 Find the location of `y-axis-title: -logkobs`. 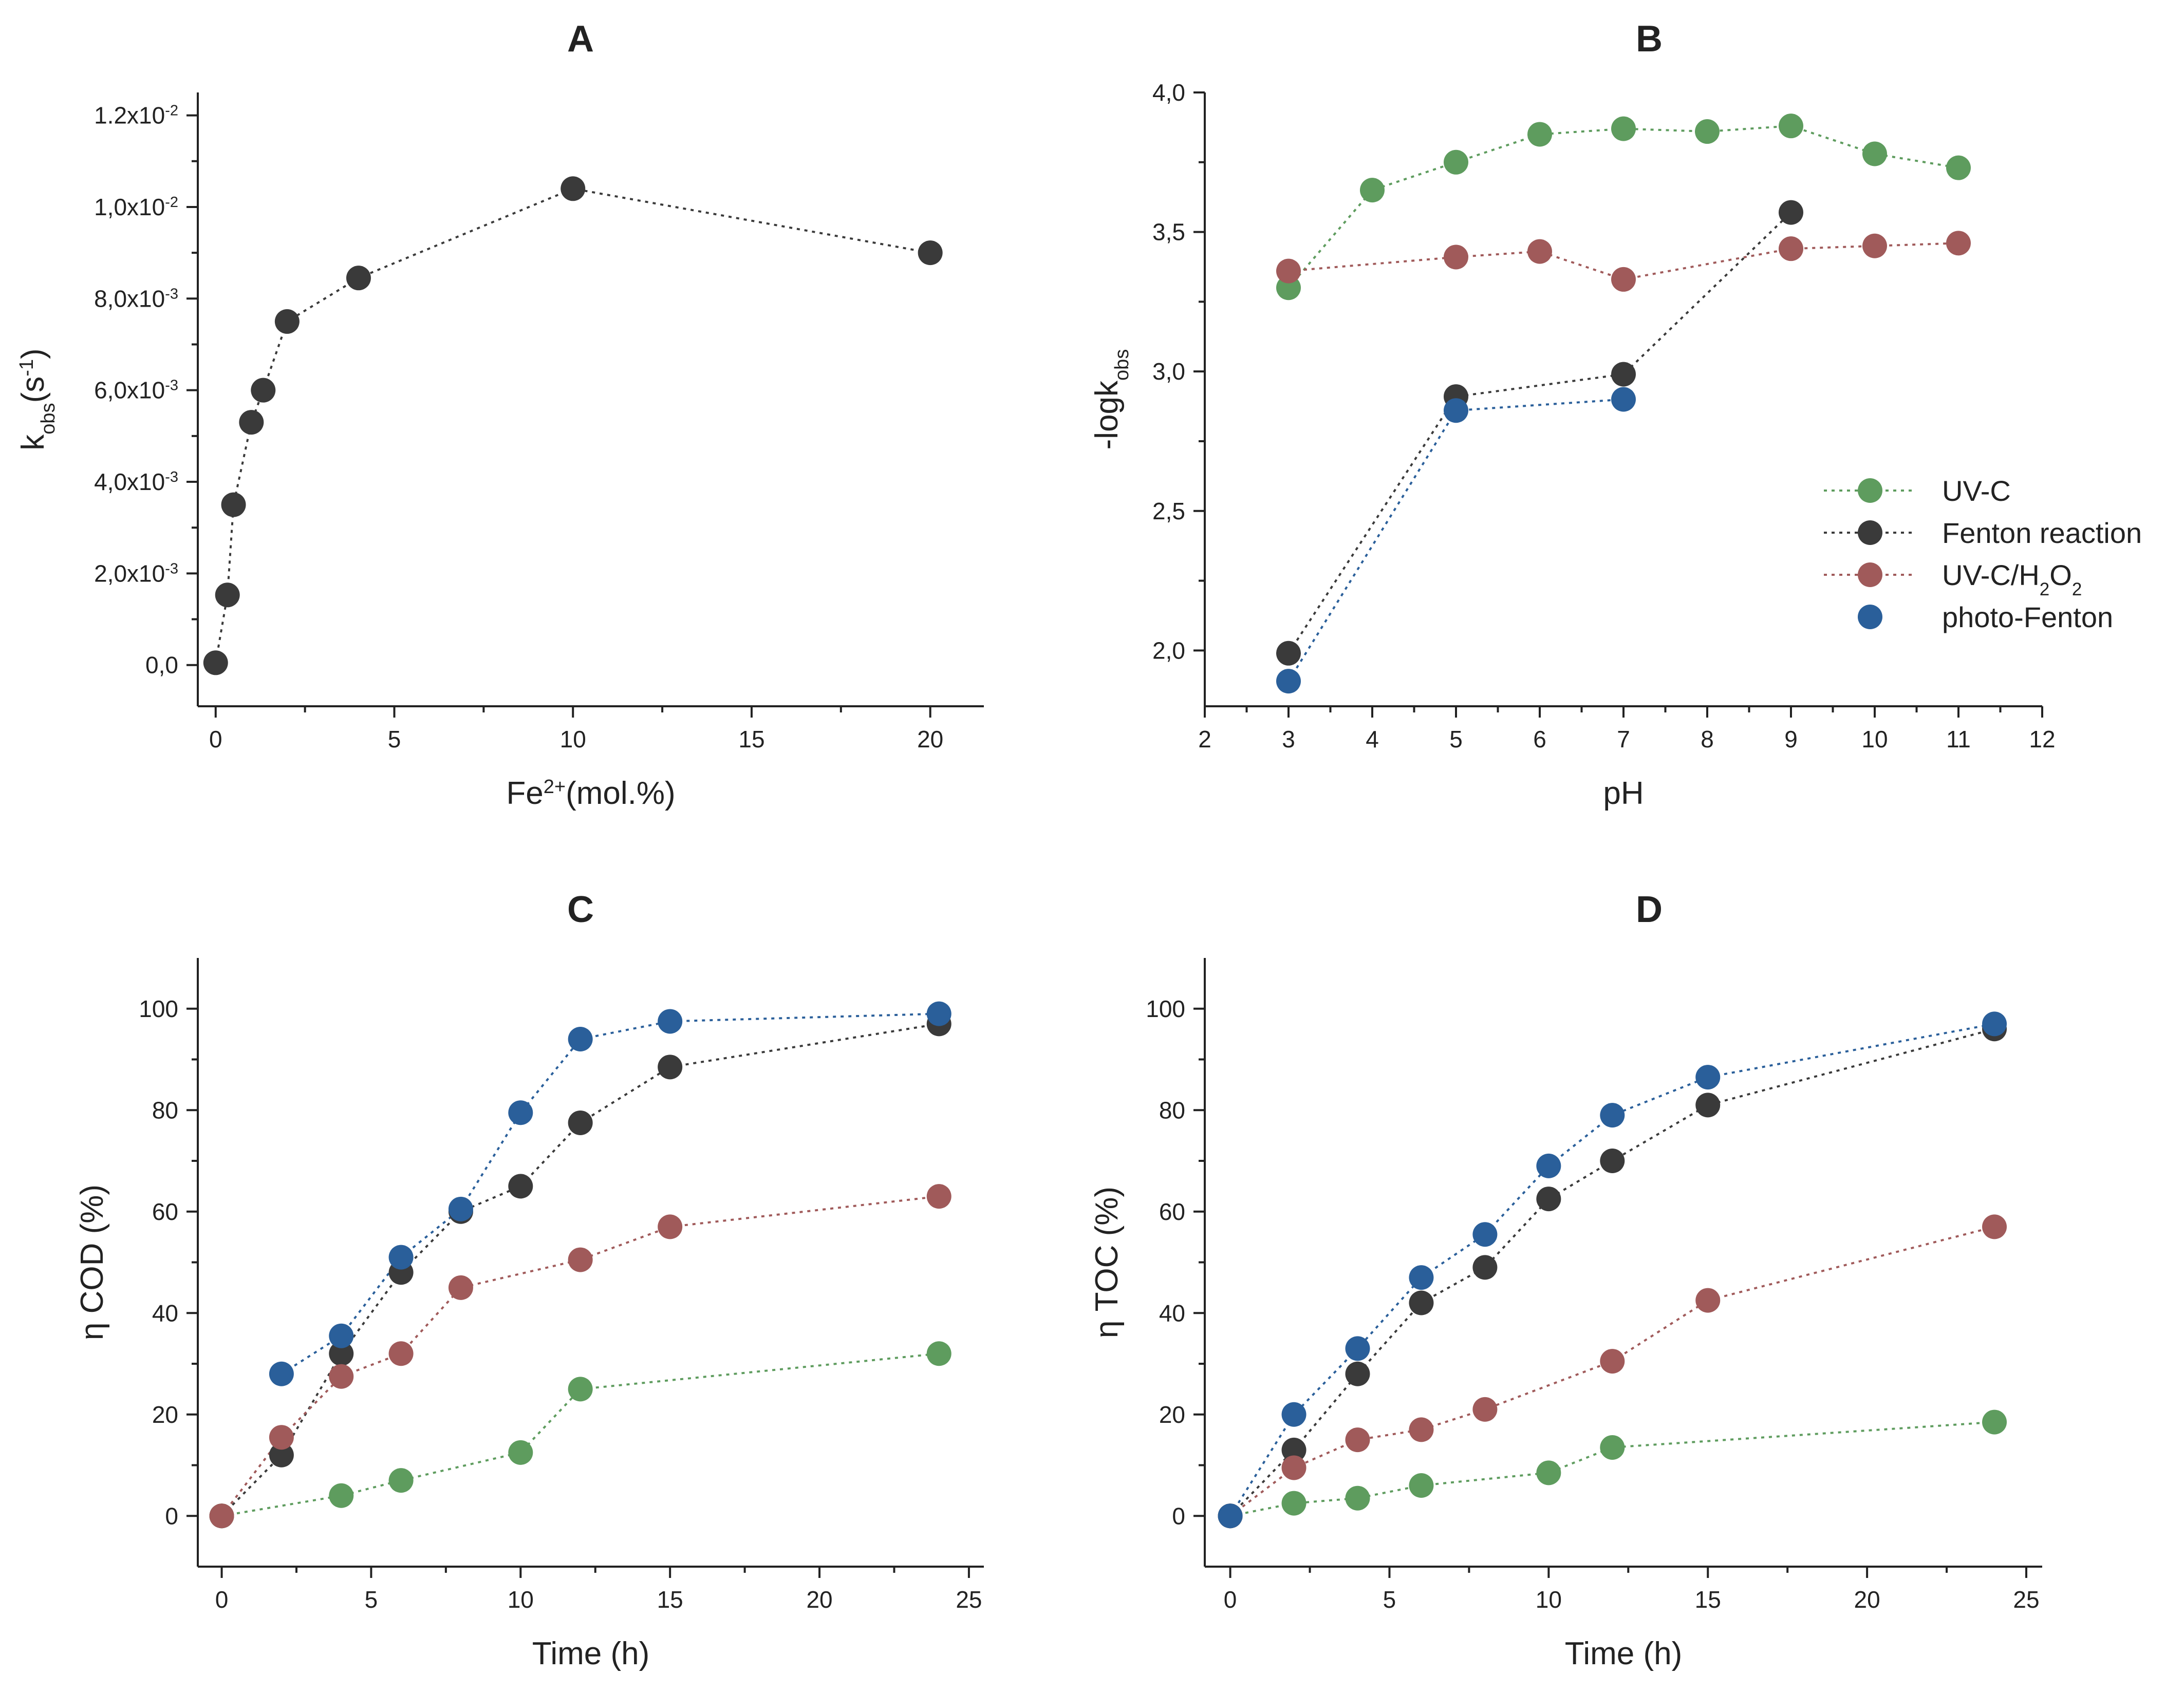

y-axis-title: -logkobs is located at coordinates (1111, 399).